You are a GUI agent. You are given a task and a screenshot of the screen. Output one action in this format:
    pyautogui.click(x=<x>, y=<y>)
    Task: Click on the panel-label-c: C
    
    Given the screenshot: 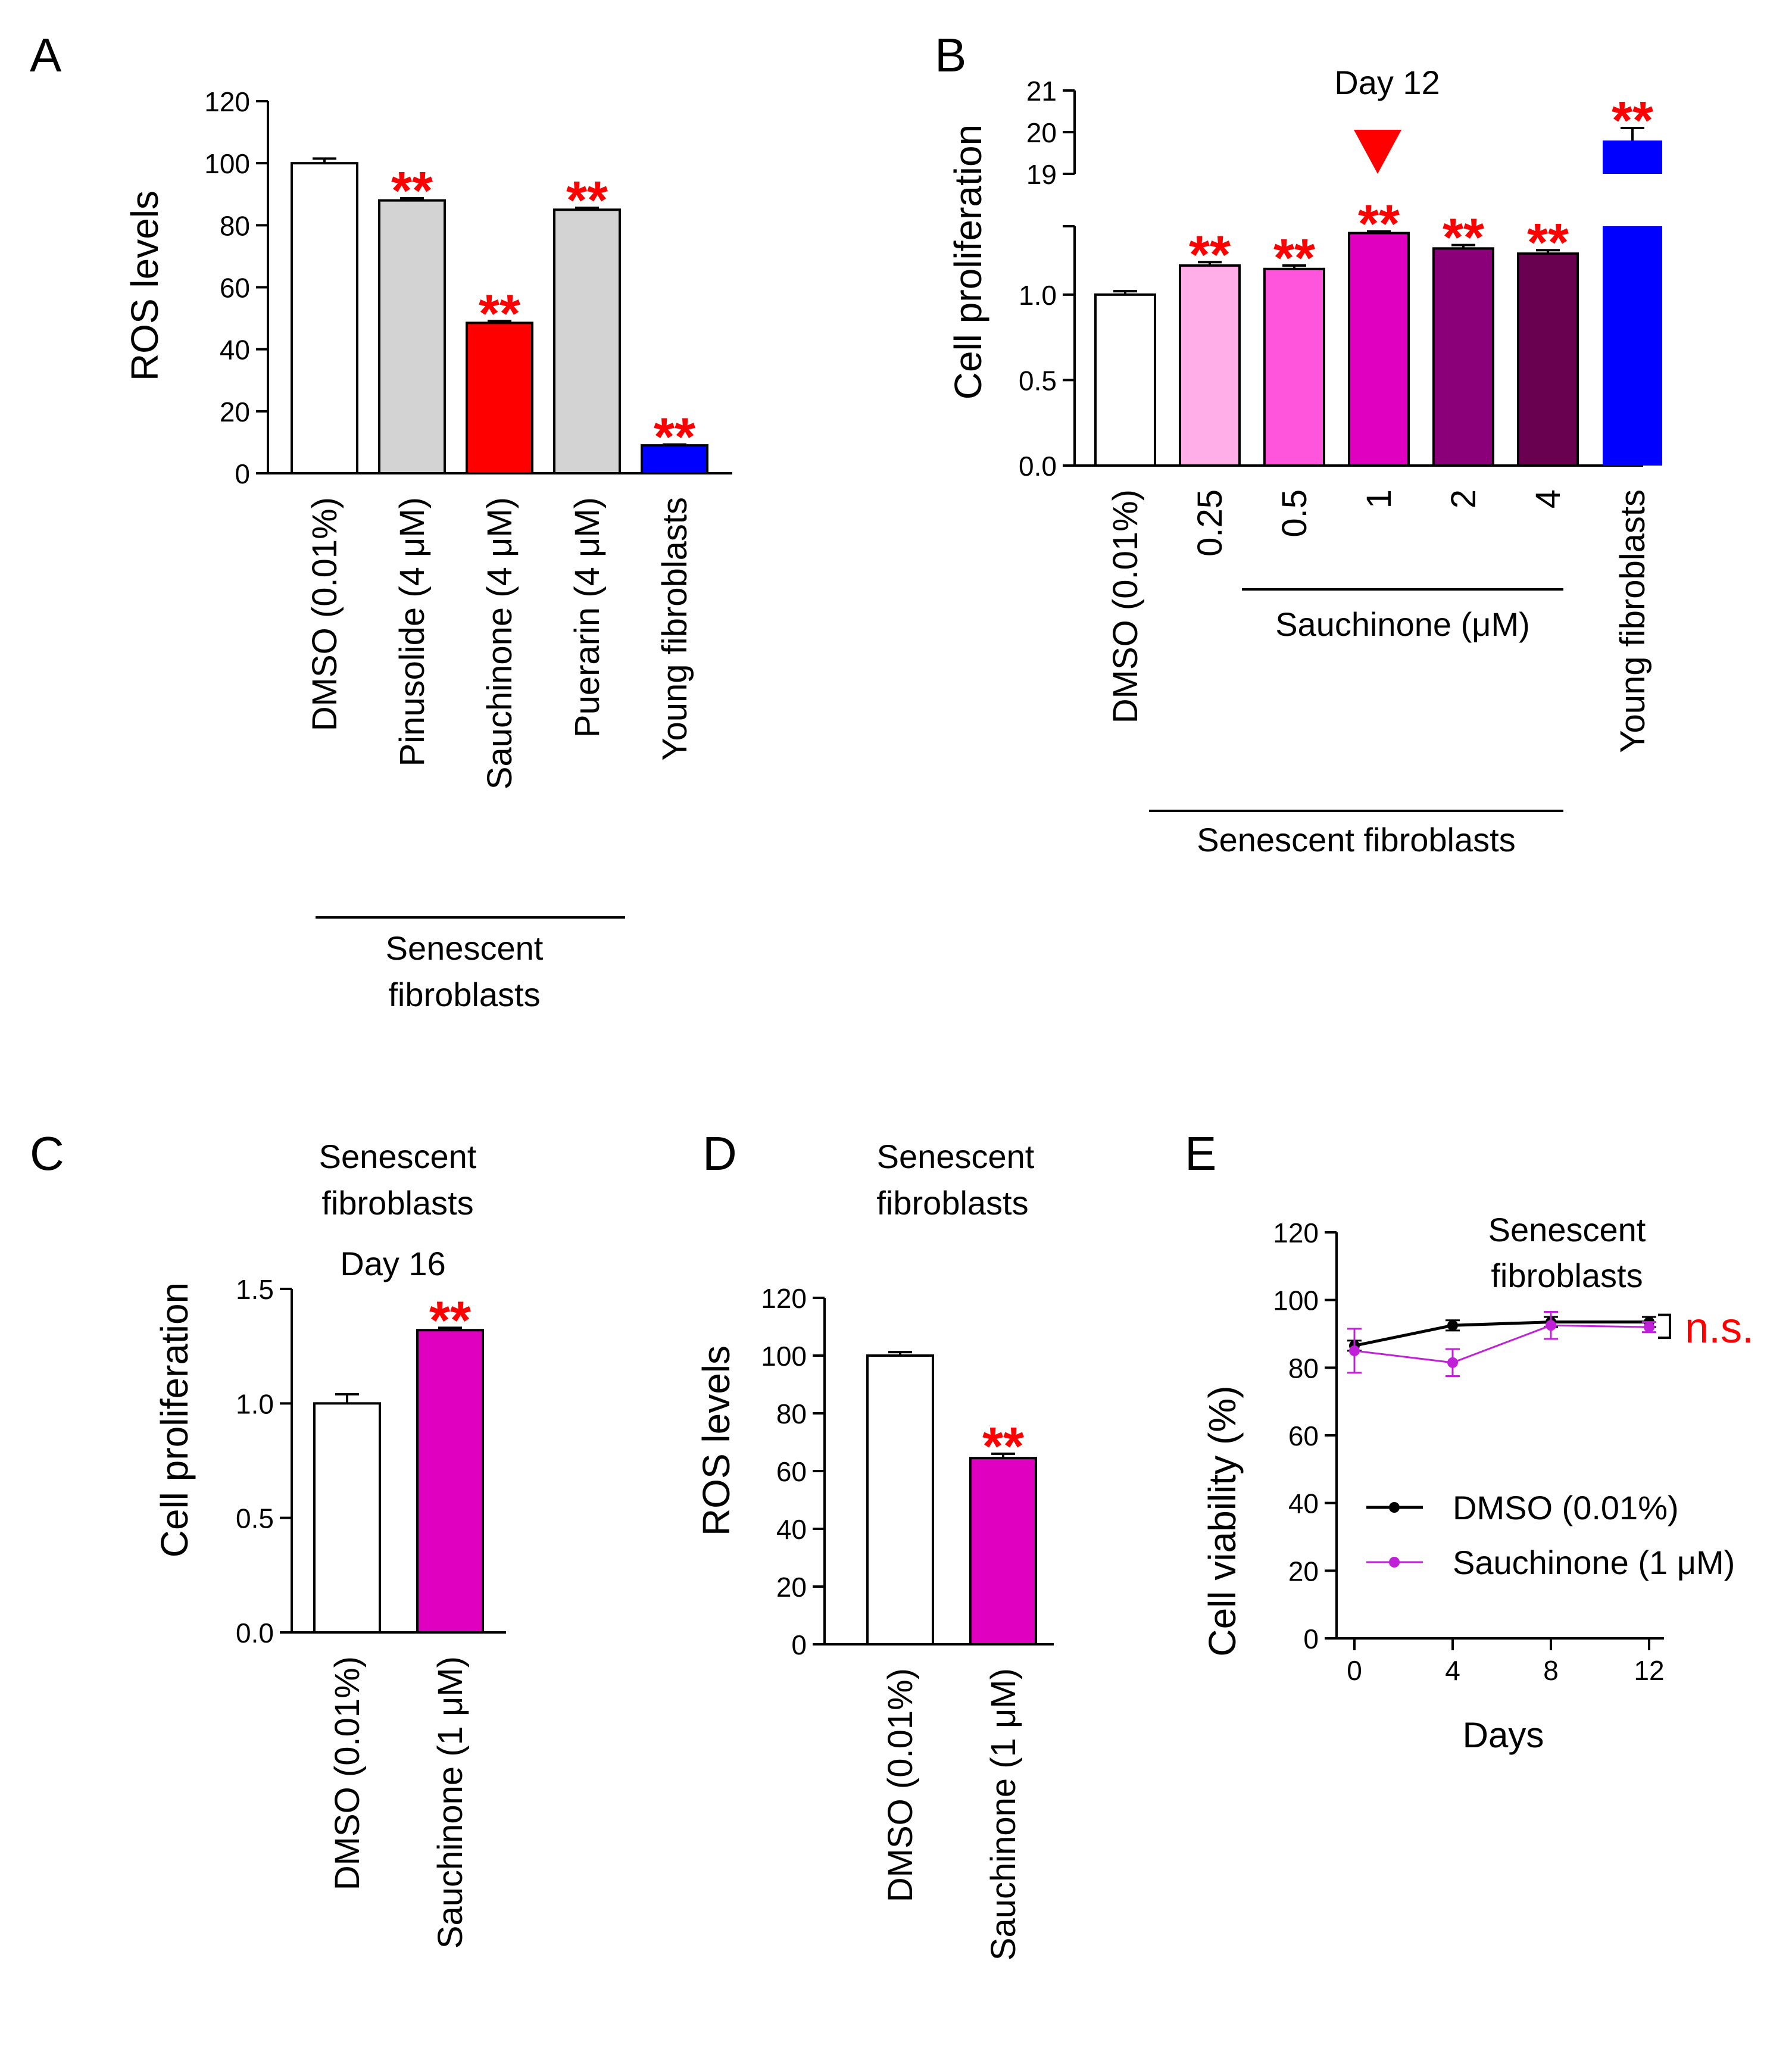 What is the action you would take?
    pyautogui.click(x=47, y=1153)
    